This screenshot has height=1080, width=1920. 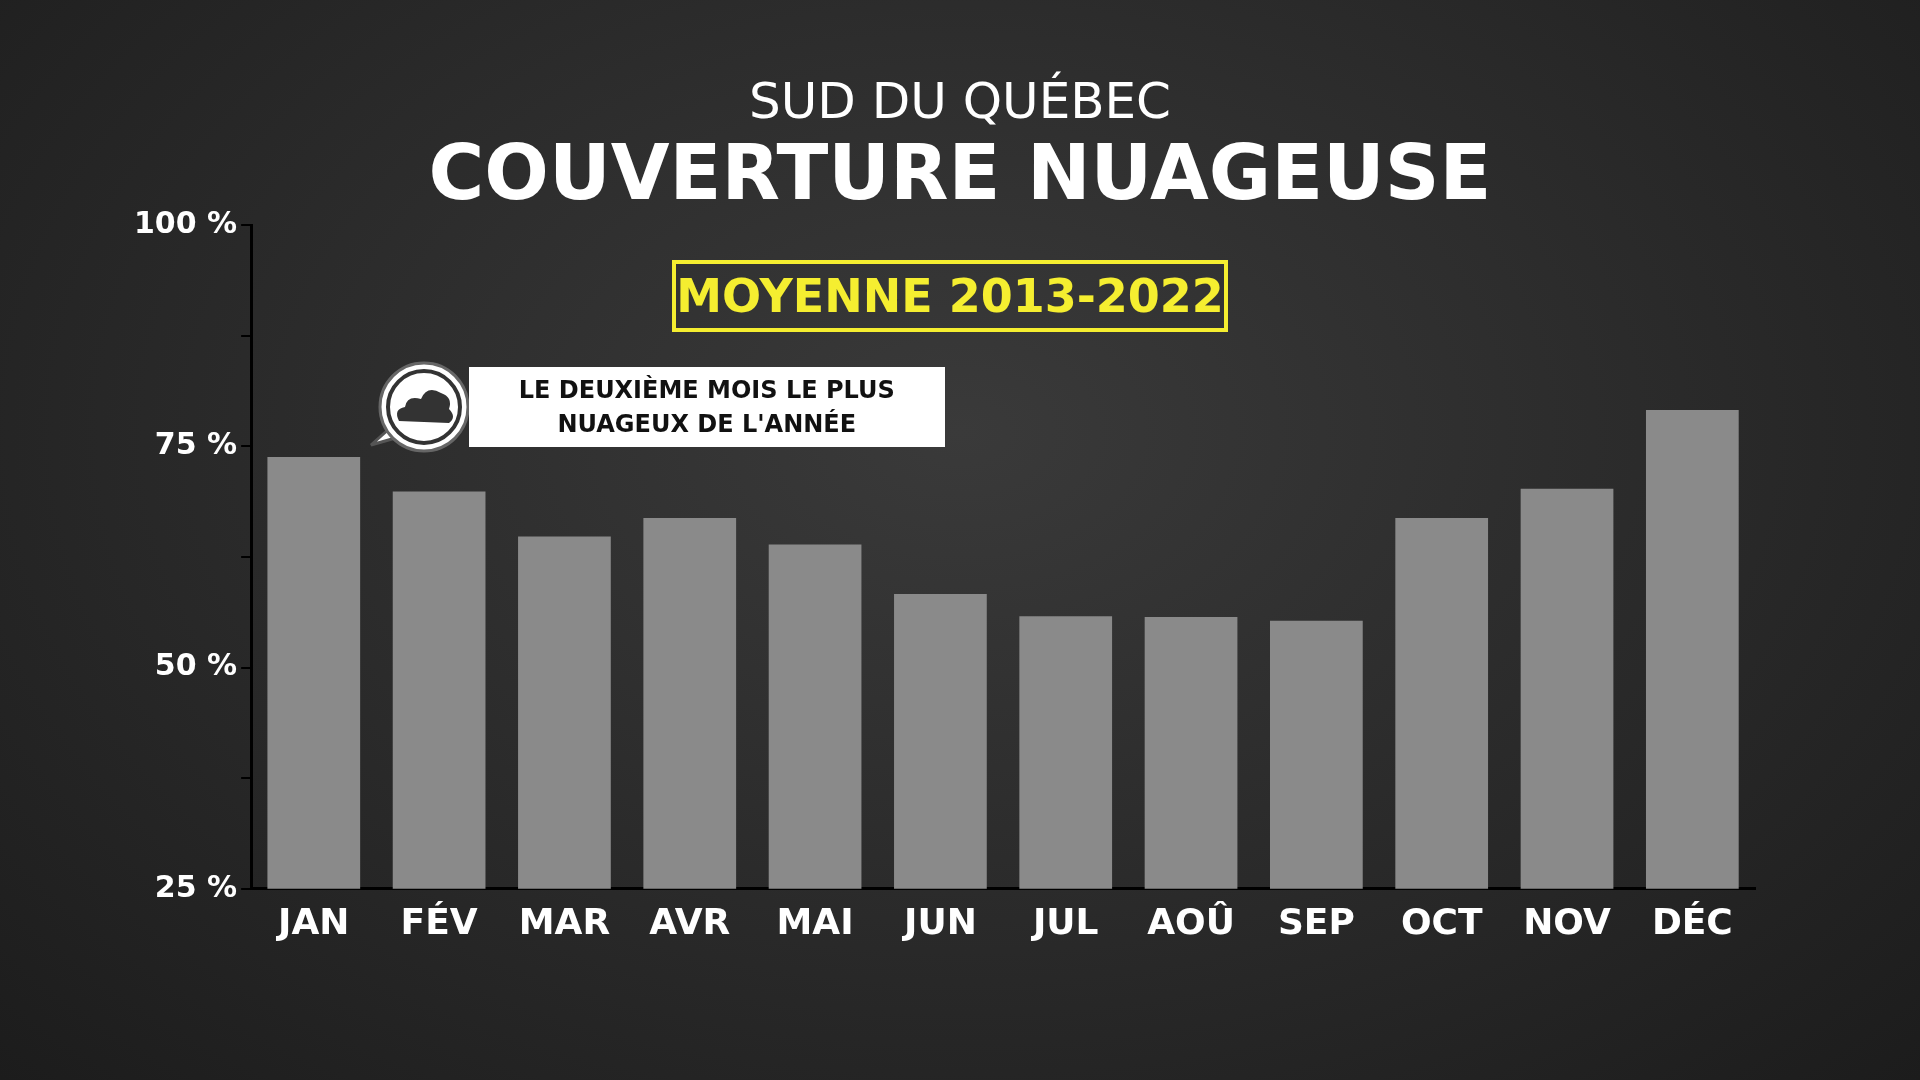 I want to click on x-tick-label: SEP, so click(x=1316, y=921).